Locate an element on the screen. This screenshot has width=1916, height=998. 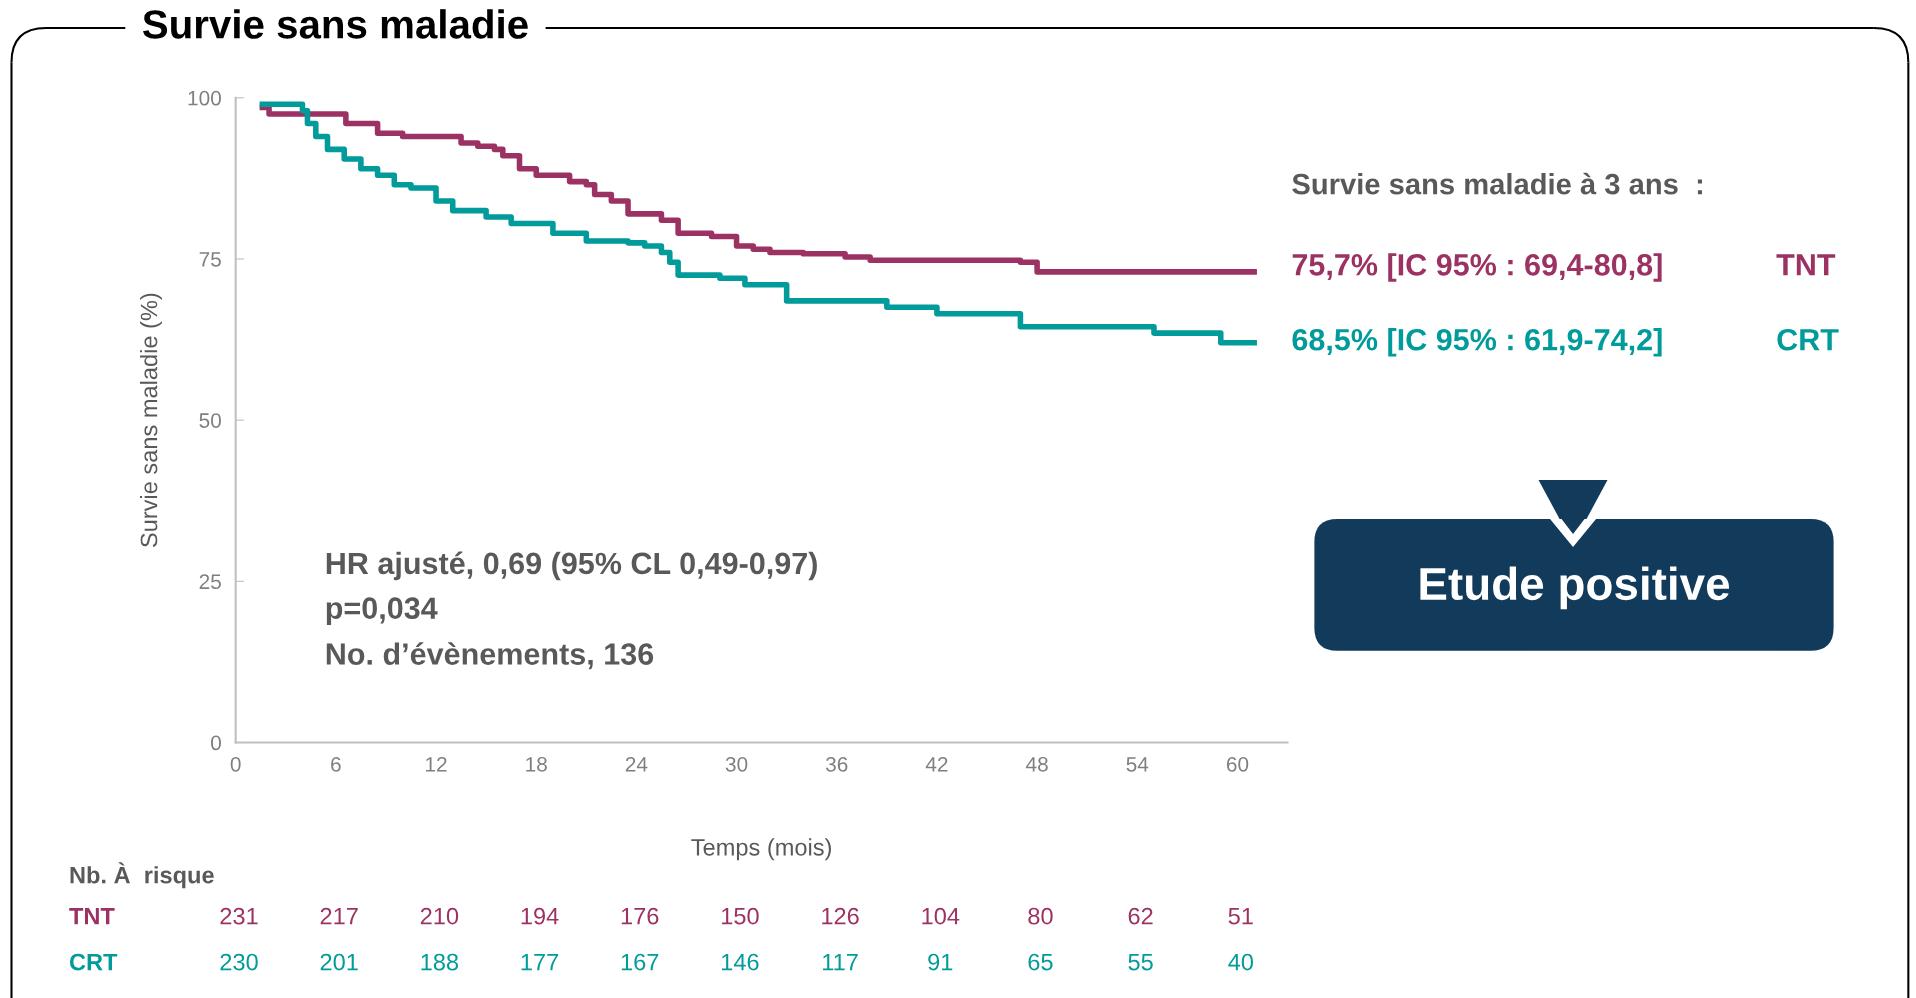
text: 194 is located at coordinates (540, 916).